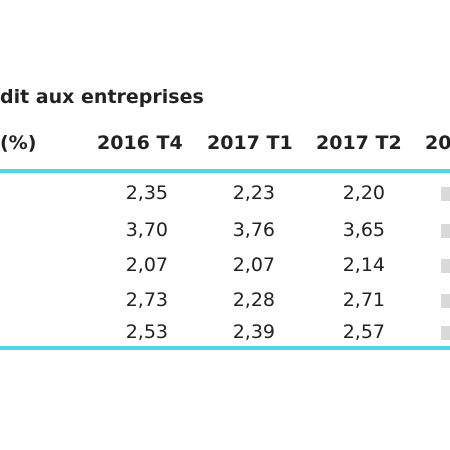  Describe the element at coordinates (140, 143) in the screenshot. I see `column-header-2016-t4: 2016 T4` at that location.